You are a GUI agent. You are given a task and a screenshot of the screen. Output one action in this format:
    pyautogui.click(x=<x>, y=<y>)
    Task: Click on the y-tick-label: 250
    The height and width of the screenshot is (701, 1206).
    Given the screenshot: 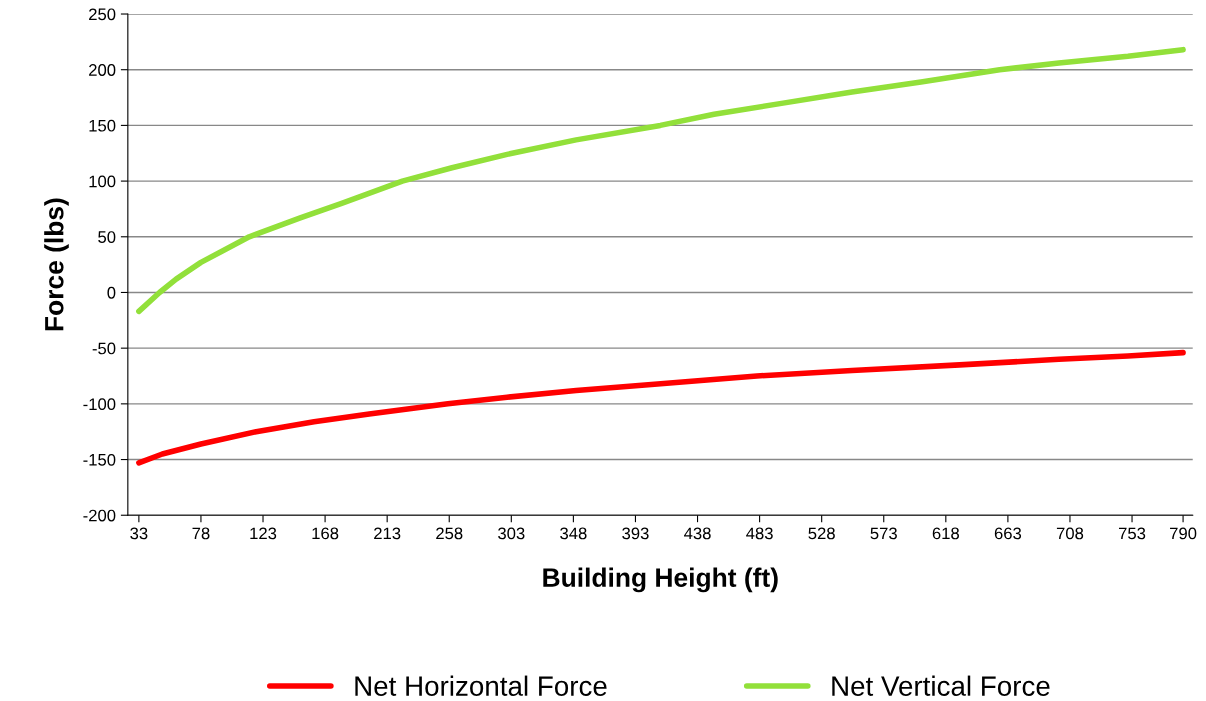 What is the action you would take?
    pyautogui.click(x=102, y=14)
    